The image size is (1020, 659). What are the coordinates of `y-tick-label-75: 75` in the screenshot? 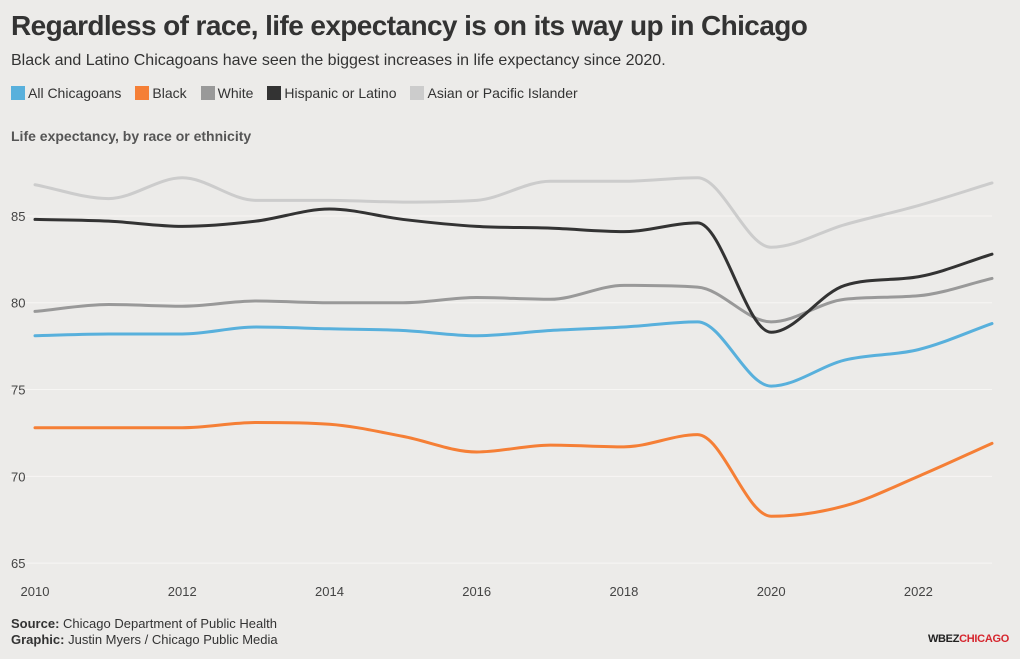 It's located at (18, 390).